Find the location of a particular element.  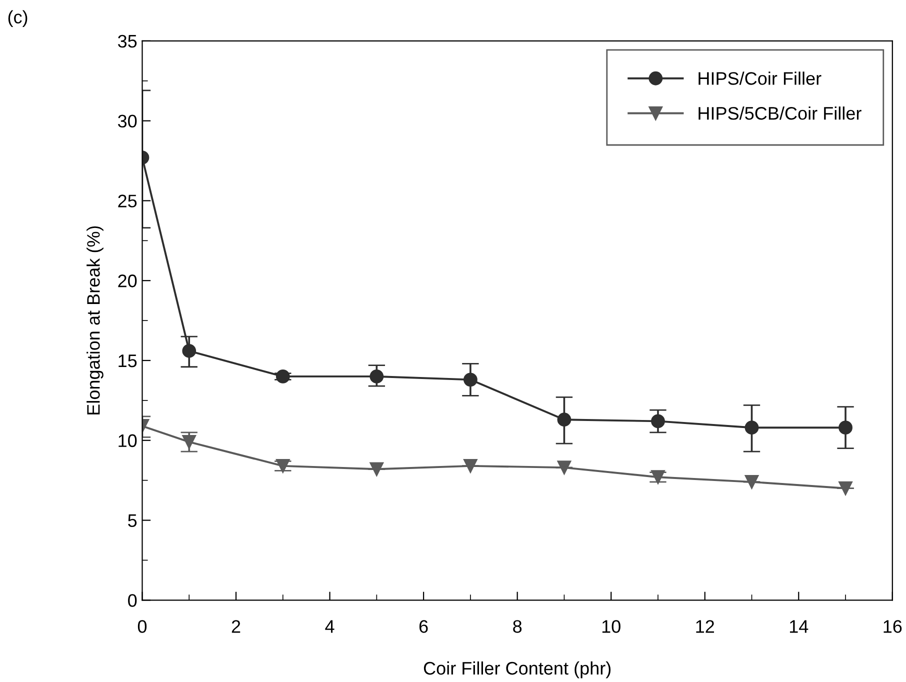

x-tick-label: 16 is located at coordinates (893, 626).